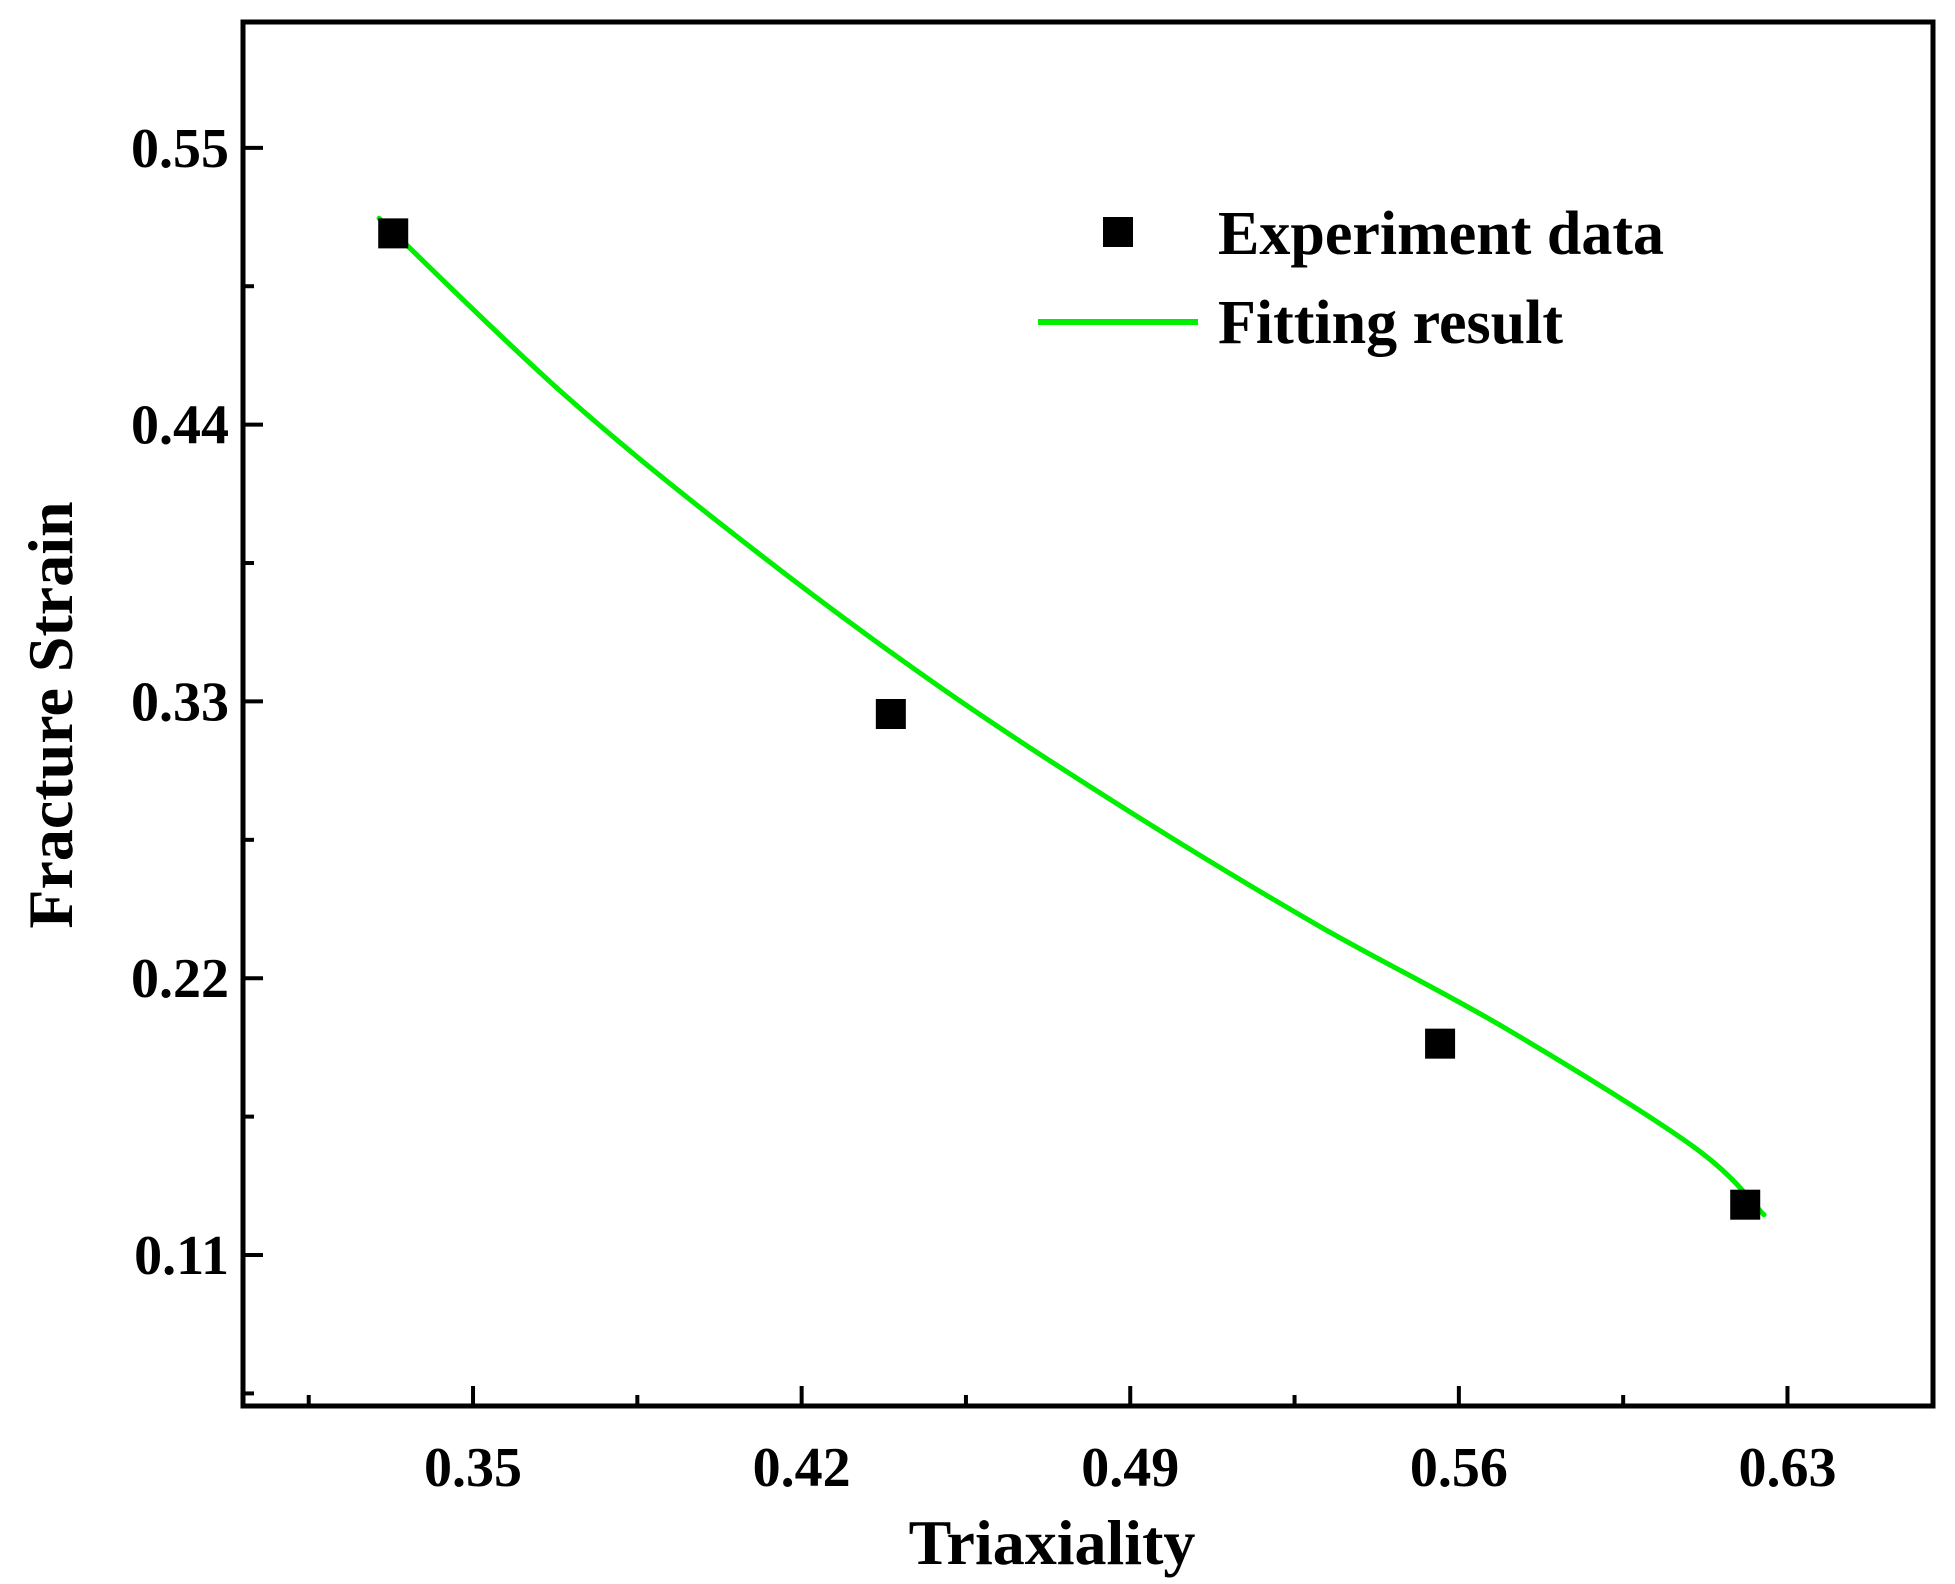 This screenshot has height=1584, width=1955. What do you see at coordinates (1390, 323) in the screenshot?
I see `legend-label-fitting-result: Fitting result` at bounding box center [1390, 323].